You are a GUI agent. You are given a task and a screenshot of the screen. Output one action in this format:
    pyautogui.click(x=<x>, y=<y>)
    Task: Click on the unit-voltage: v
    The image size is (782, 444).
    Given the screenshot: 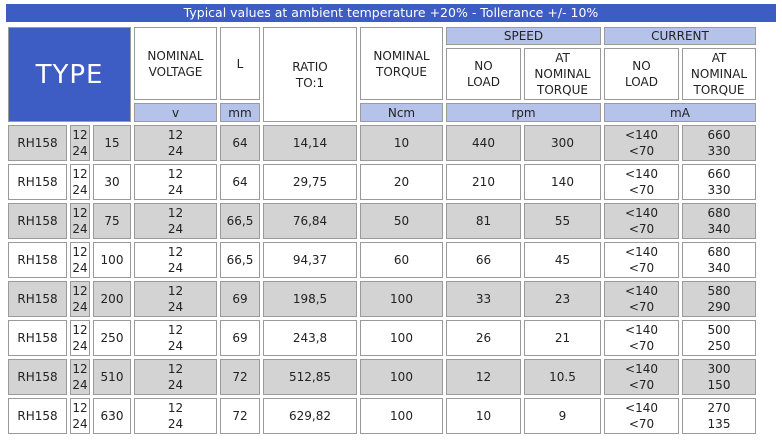 What is the action you would take?
    pyautogui.click(x=175, y=112)
    